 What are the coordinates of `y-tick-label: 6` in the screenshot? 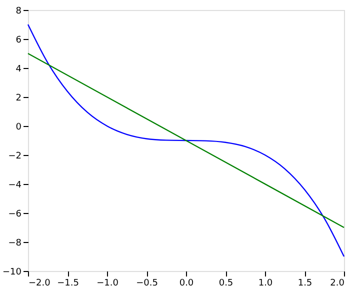 It's located at (19, 41).